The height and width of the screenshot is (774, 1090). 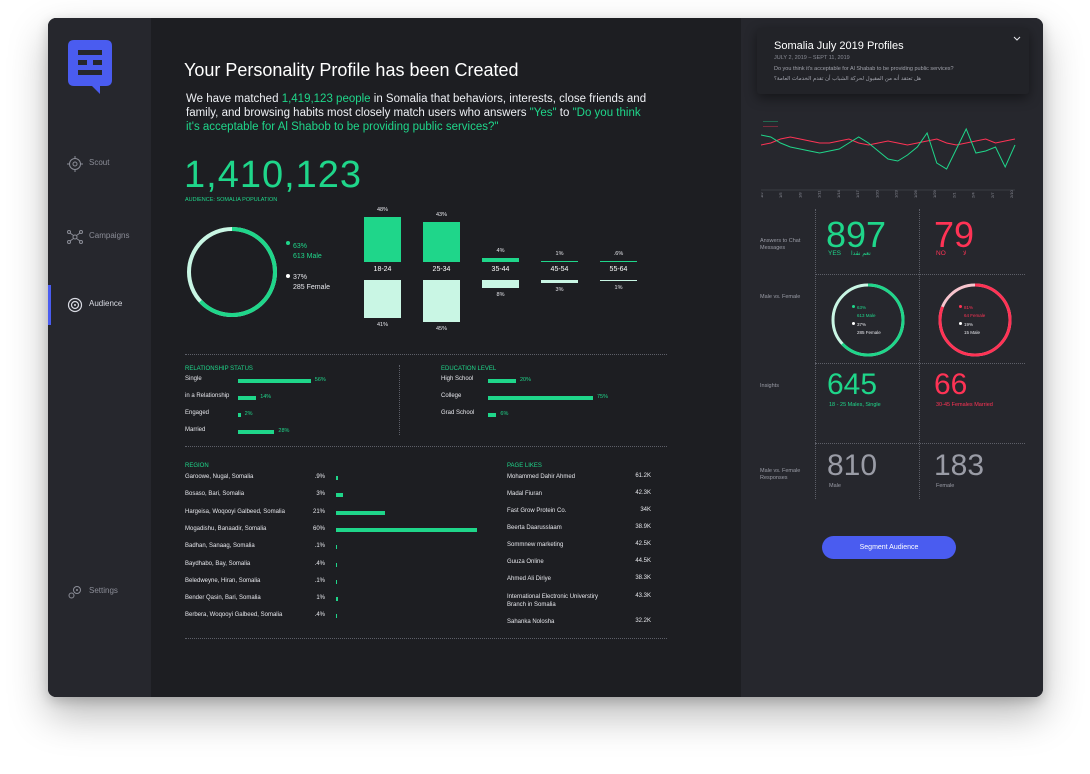 I want to click on region-row-label: Baydhabo, Bay, Somalia, so click(x=218, y=563).